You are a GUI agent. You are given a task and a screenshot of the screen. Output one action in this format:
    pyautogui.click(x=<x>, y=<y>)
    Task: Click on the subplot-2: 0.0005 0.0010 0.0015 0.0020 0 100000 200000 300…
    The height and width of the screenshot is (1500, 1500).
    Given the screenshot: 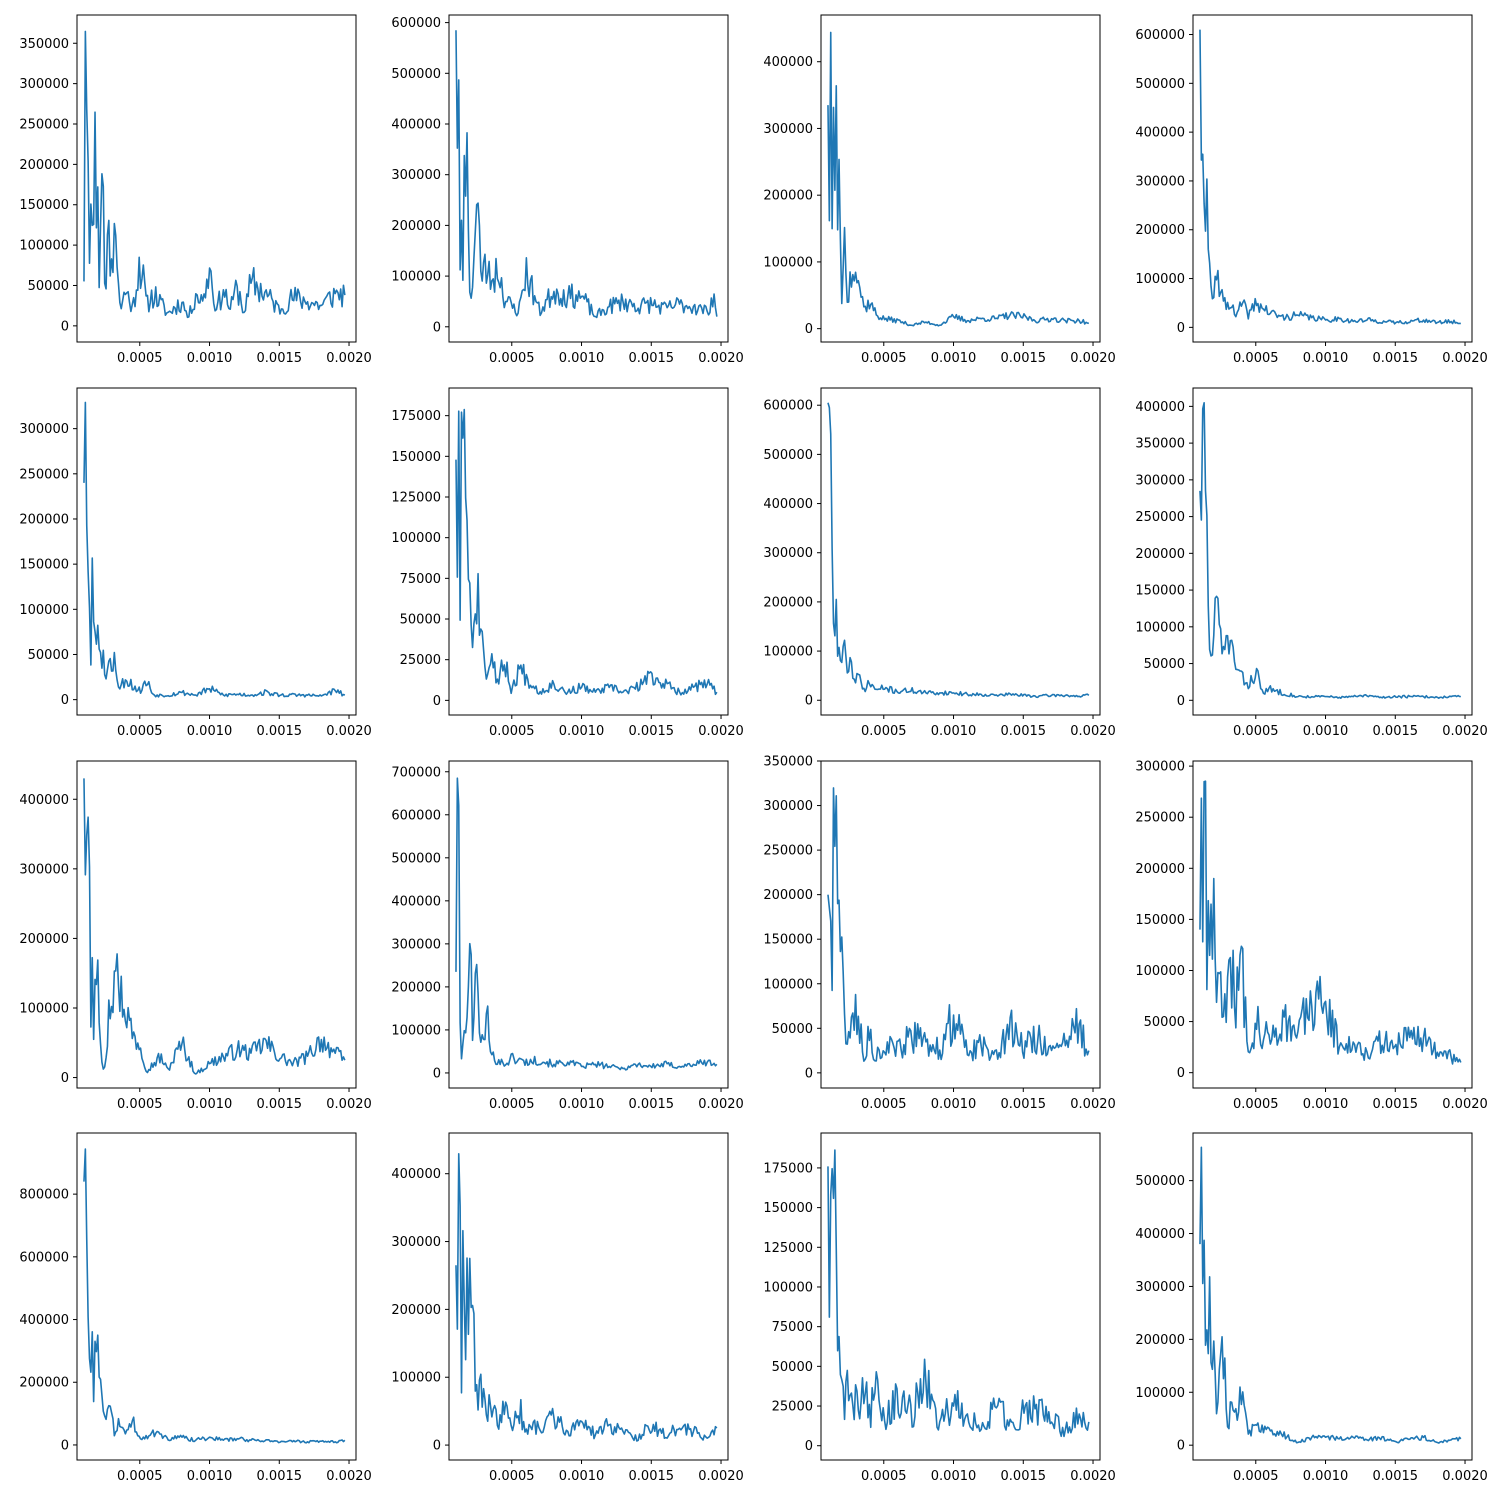 What is the action you would take?
    pyautogui.click(x=567, y=190)
    